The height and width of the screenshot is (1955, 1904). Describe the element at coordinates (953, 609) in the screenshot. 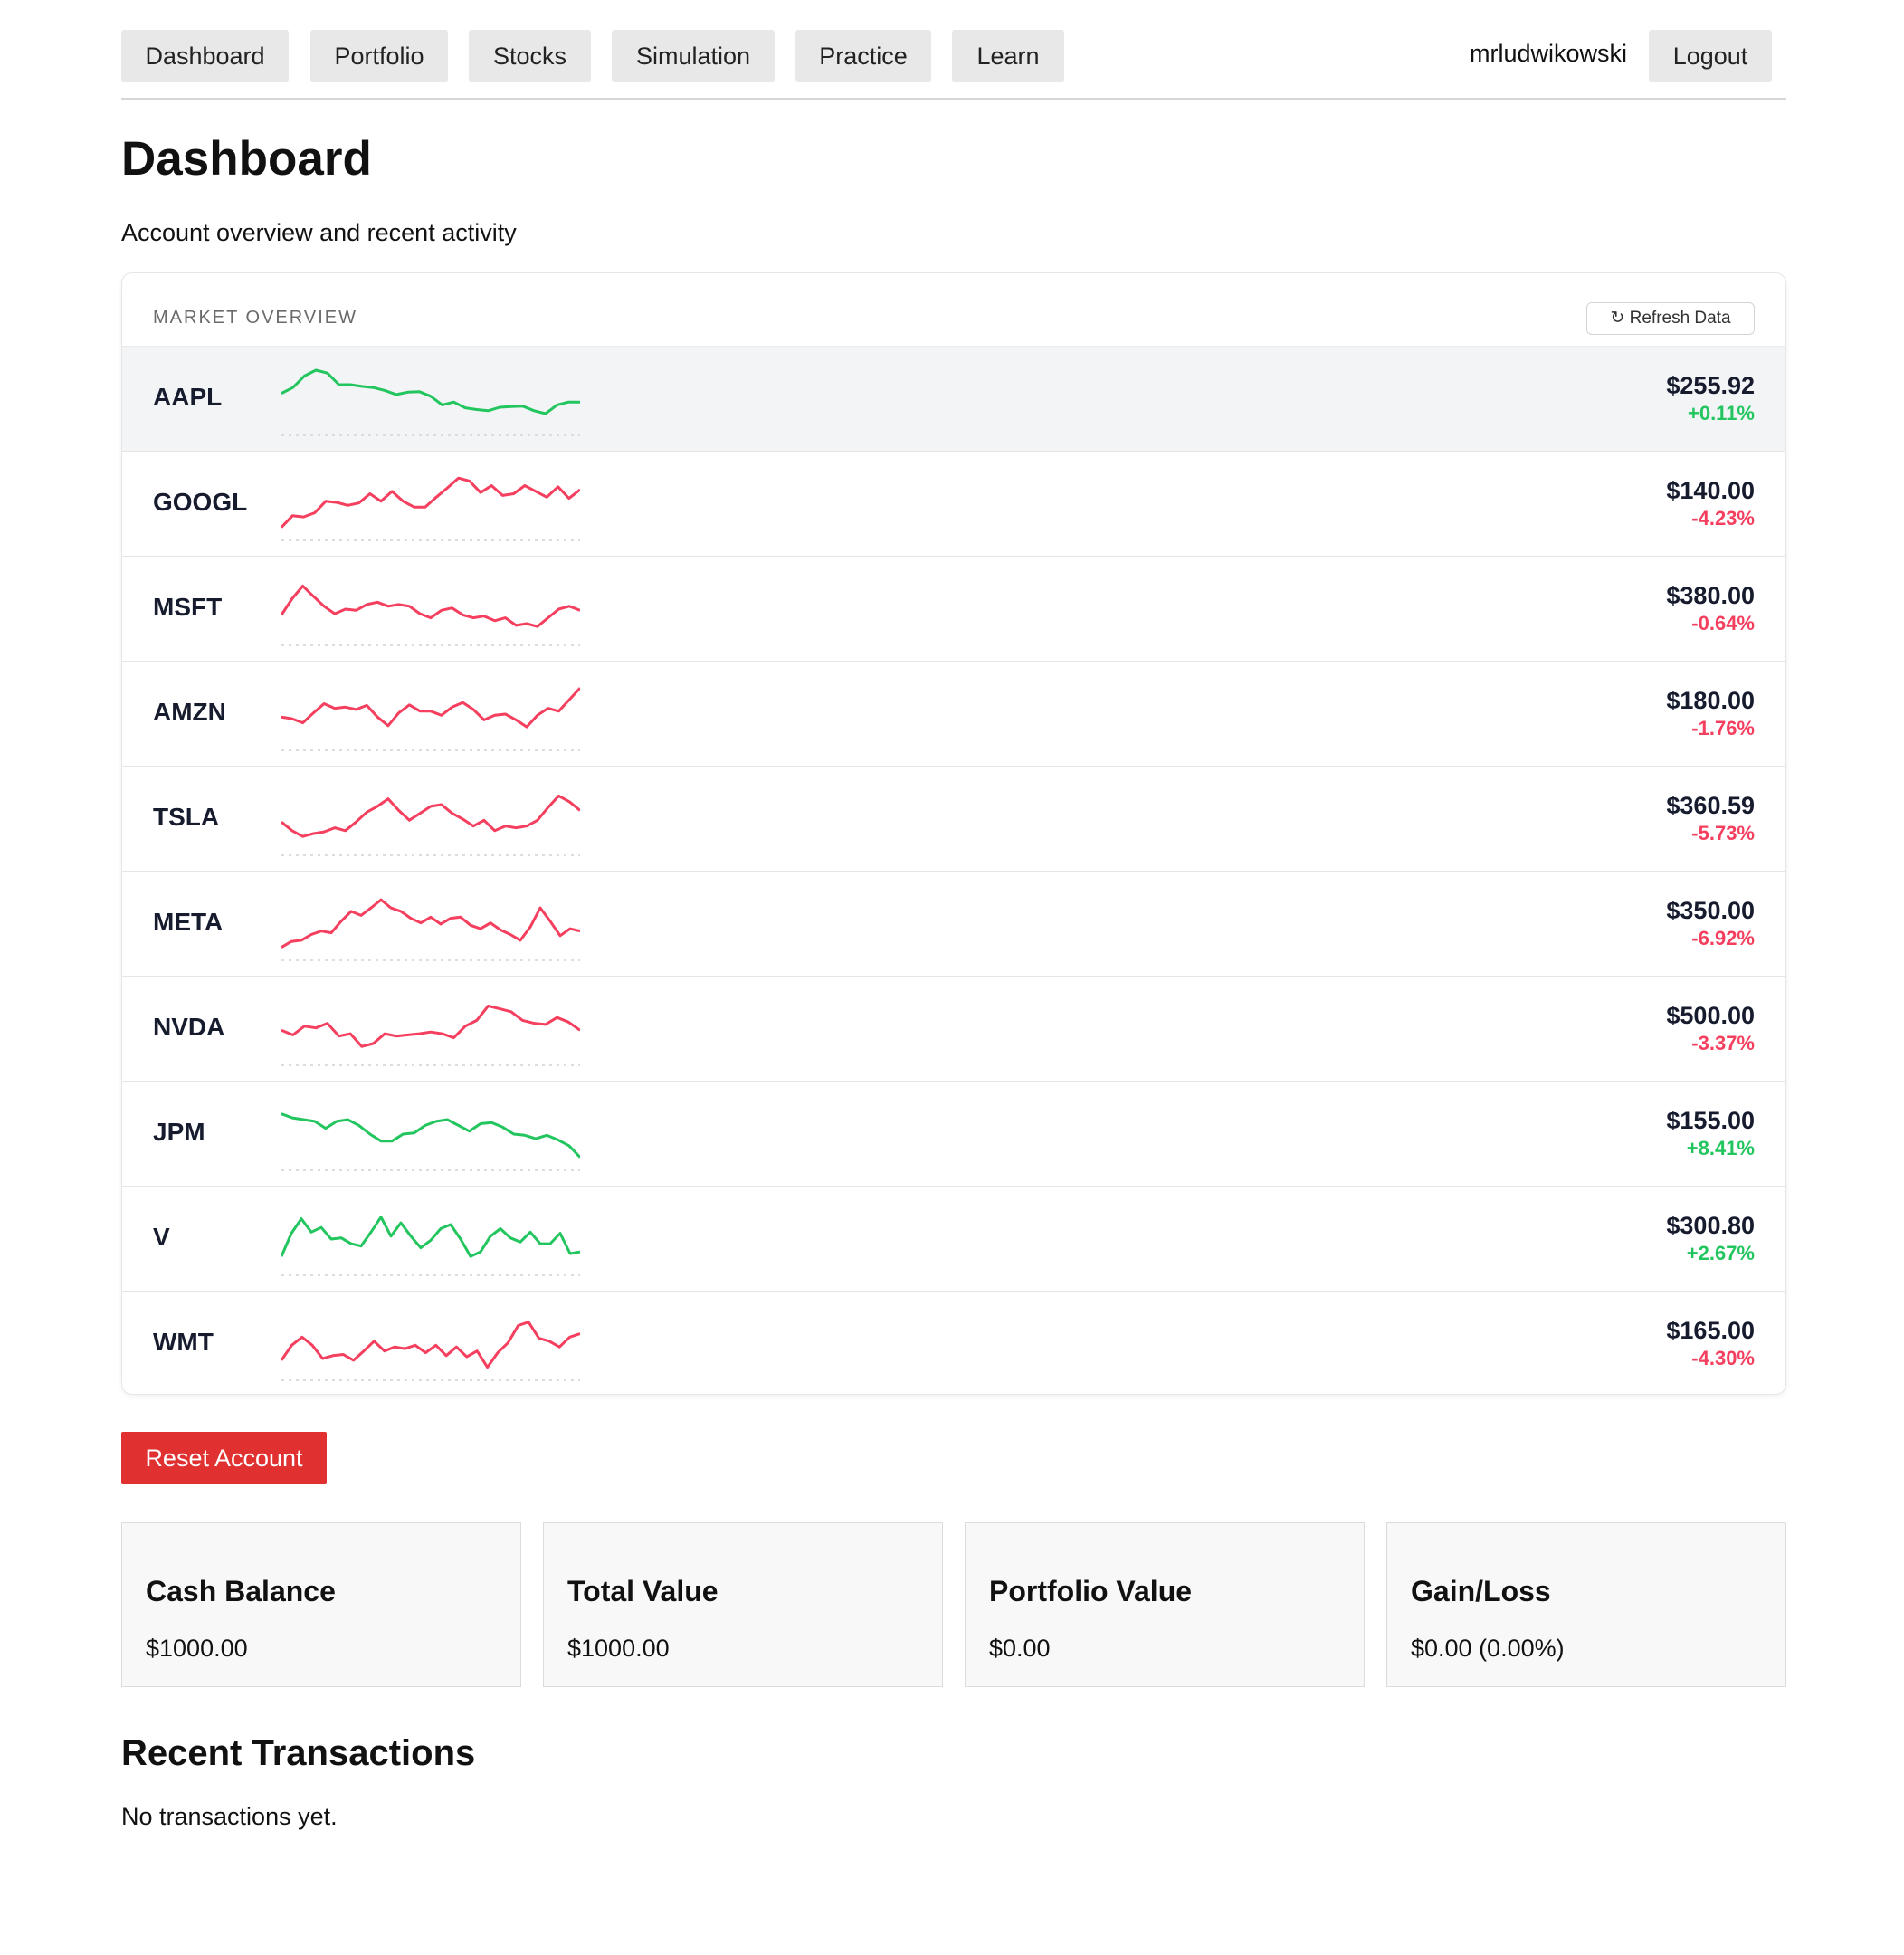

I see `stock-row-msft: MSFT $380.00 -0.64%` at that location.